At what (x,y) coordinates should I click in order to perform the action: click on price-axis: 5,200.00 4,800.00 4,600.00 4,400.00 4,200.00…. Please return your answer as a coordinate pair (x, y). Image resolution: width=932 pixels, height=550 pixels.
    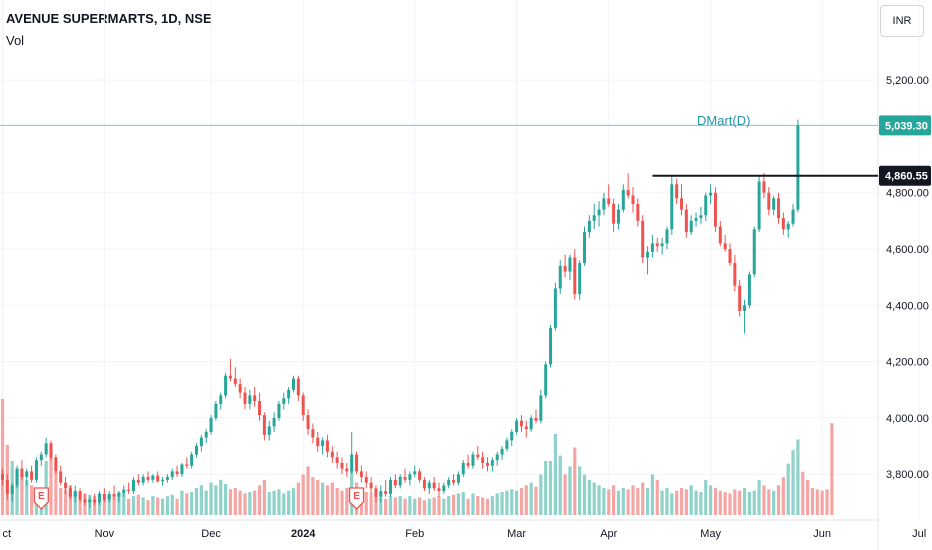
    Looking at the image, I should click on (905, 278).